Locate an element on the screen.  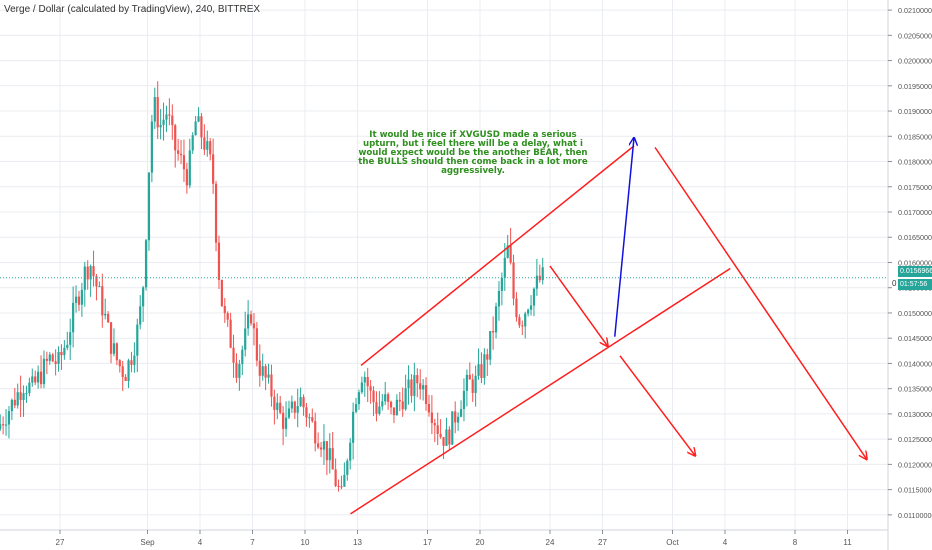
time-axis: 27 Sep 4 7 10 13 17 20 24 27 Oct 4 8 11 is located at coordinates (444, 538).